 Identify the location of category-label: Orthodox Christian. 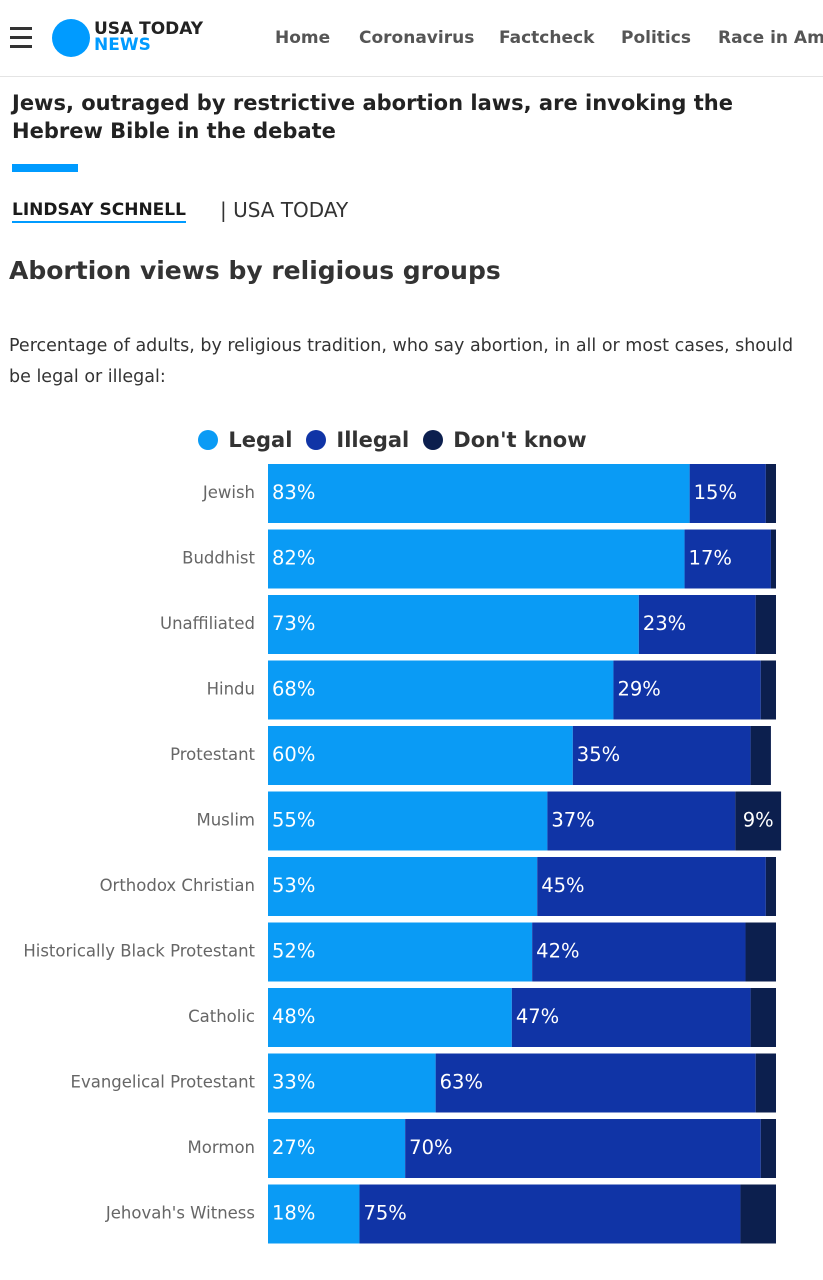
(177, 885).